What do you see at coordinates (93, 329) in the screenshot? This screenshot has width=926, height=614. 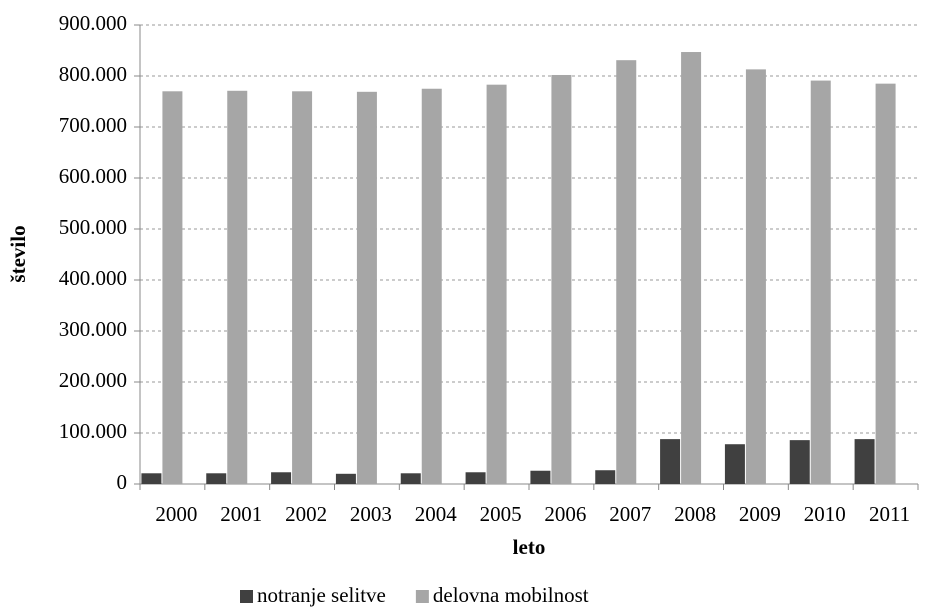 I see `y-tick-label: 300.000` at bounding box center [93, 329].